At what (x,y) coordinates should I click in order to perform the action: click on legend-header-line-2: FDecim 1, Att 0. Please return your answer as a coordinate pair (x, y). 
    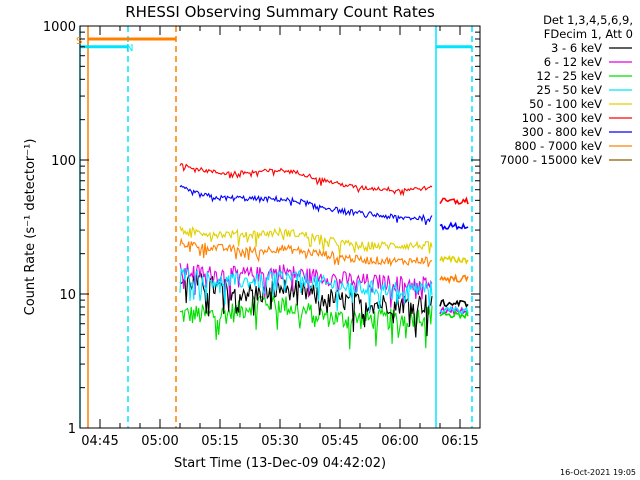
    Looking at the image, I should click on (588, 34).